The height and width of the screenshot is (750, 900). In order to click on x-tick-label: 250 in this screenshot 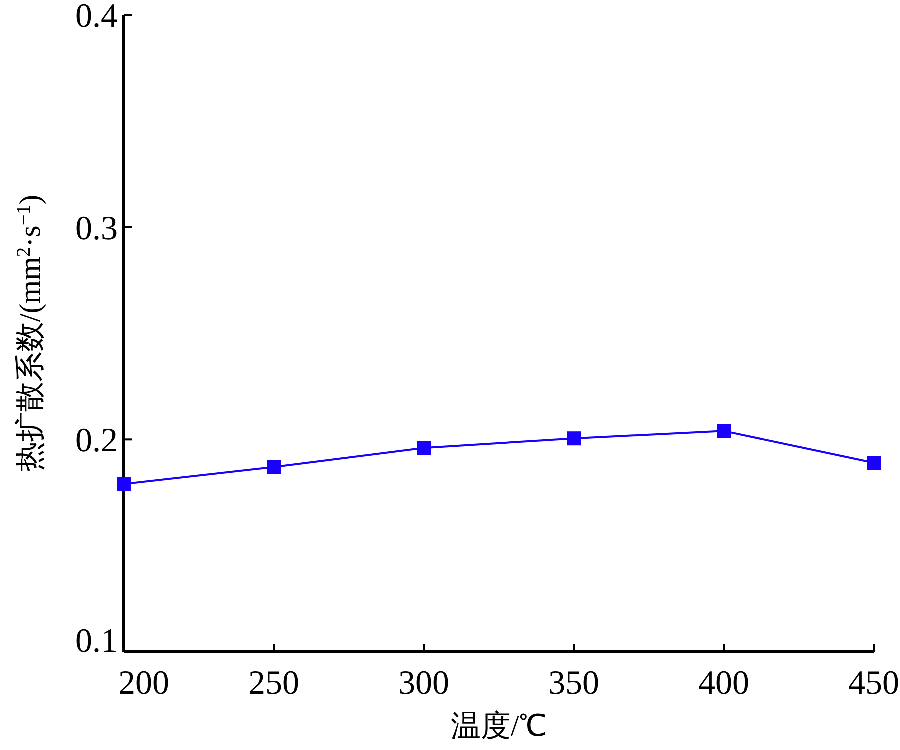, I will do `click(274, 683)`.